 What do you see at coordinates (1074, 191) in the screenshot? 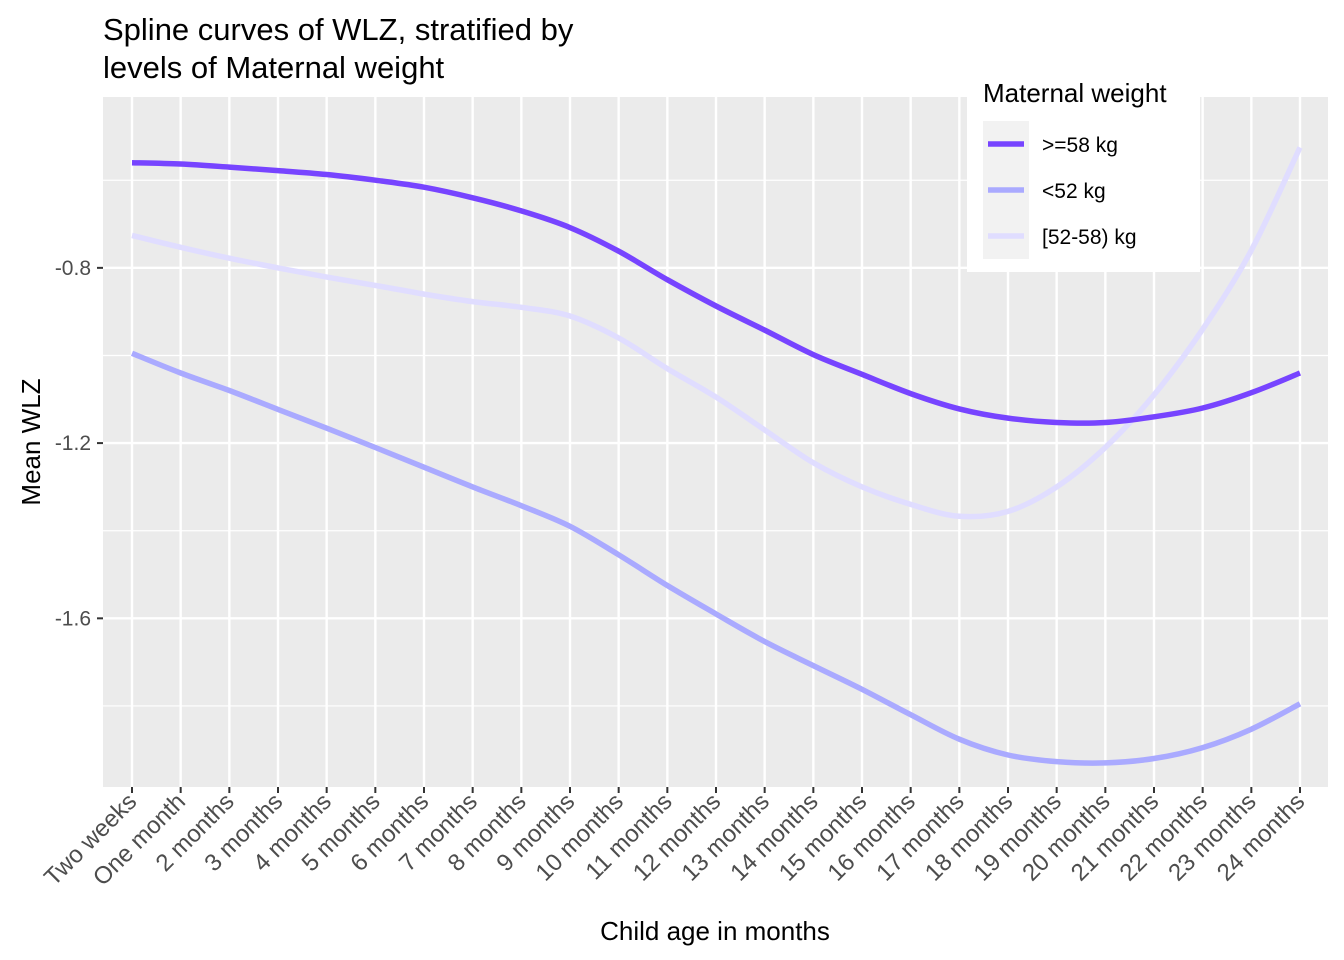
I see `legend-label: <52 kg` at bounding box center [1074, 191].